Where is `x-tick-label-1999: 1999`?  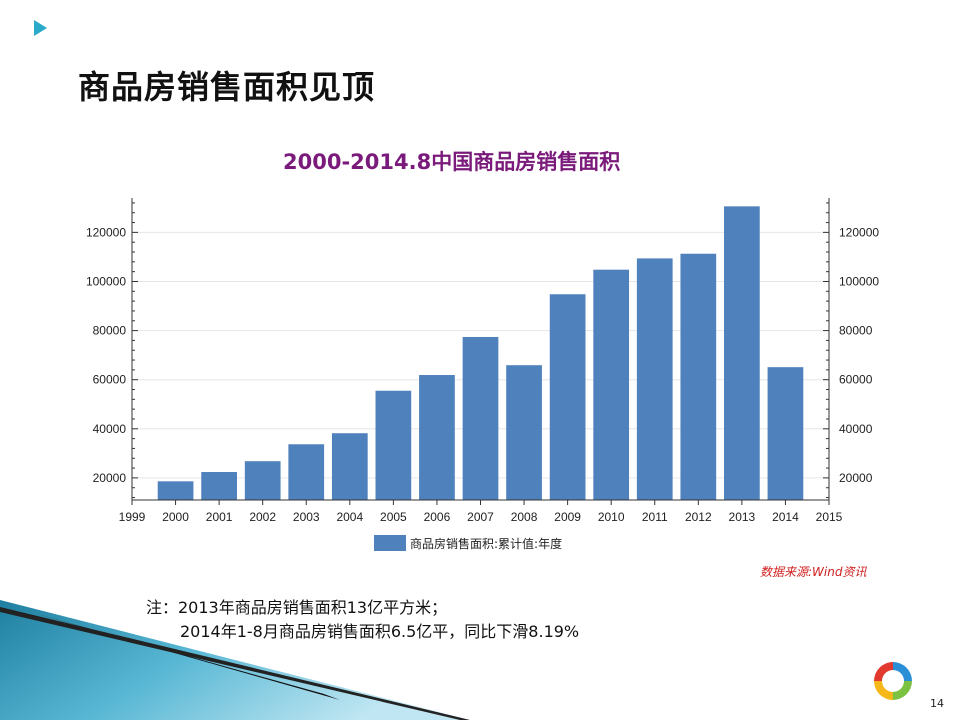 x-tick-label-1999: 1999 is located at coordinates (132, 517).